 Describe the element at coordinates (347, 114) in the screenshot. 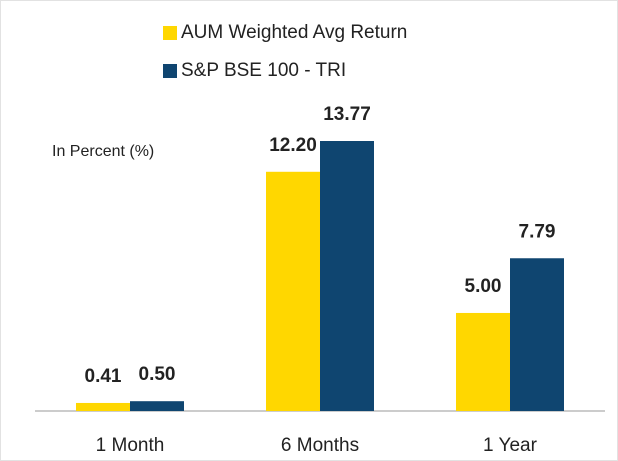

I see `value-label: 13.77` at that location.